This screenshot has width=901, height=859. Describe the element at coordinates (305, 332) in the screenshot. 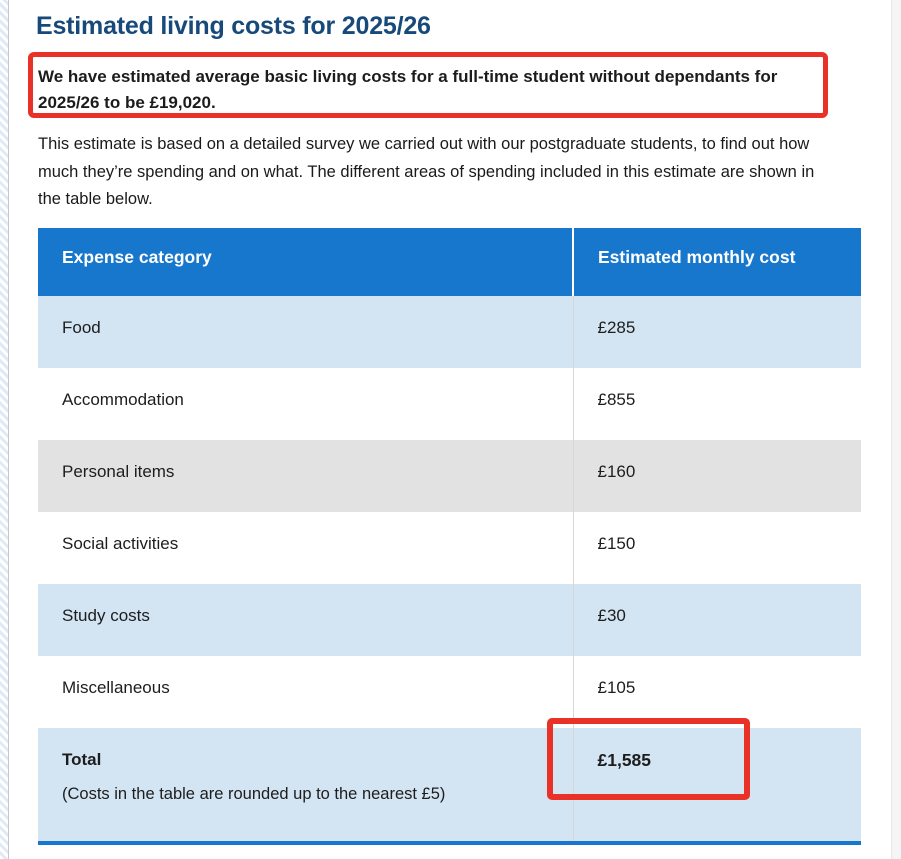

I see `expense-category-cell: Food` at that location.